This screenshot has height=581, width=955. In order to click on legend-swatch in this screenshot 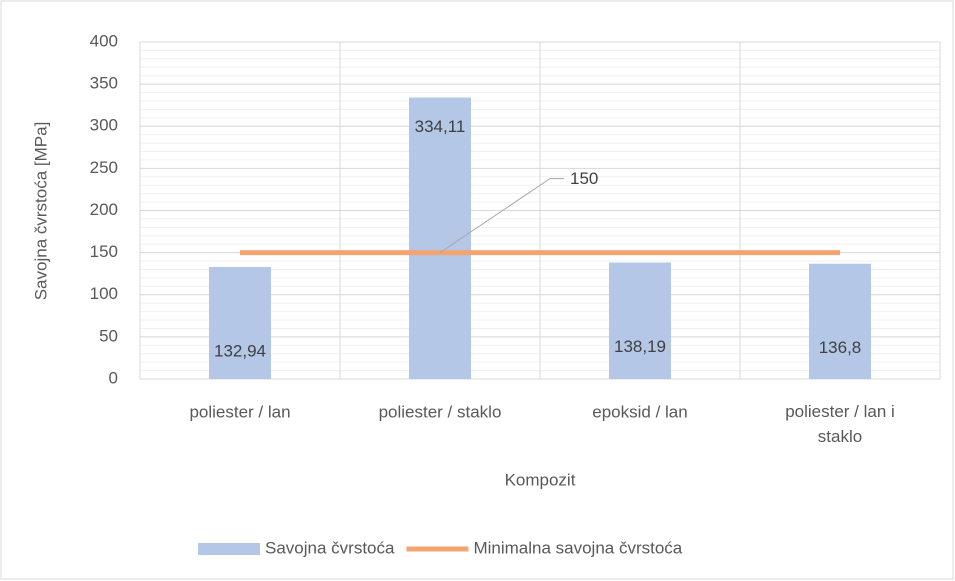, I will do `click(229, 549)`.